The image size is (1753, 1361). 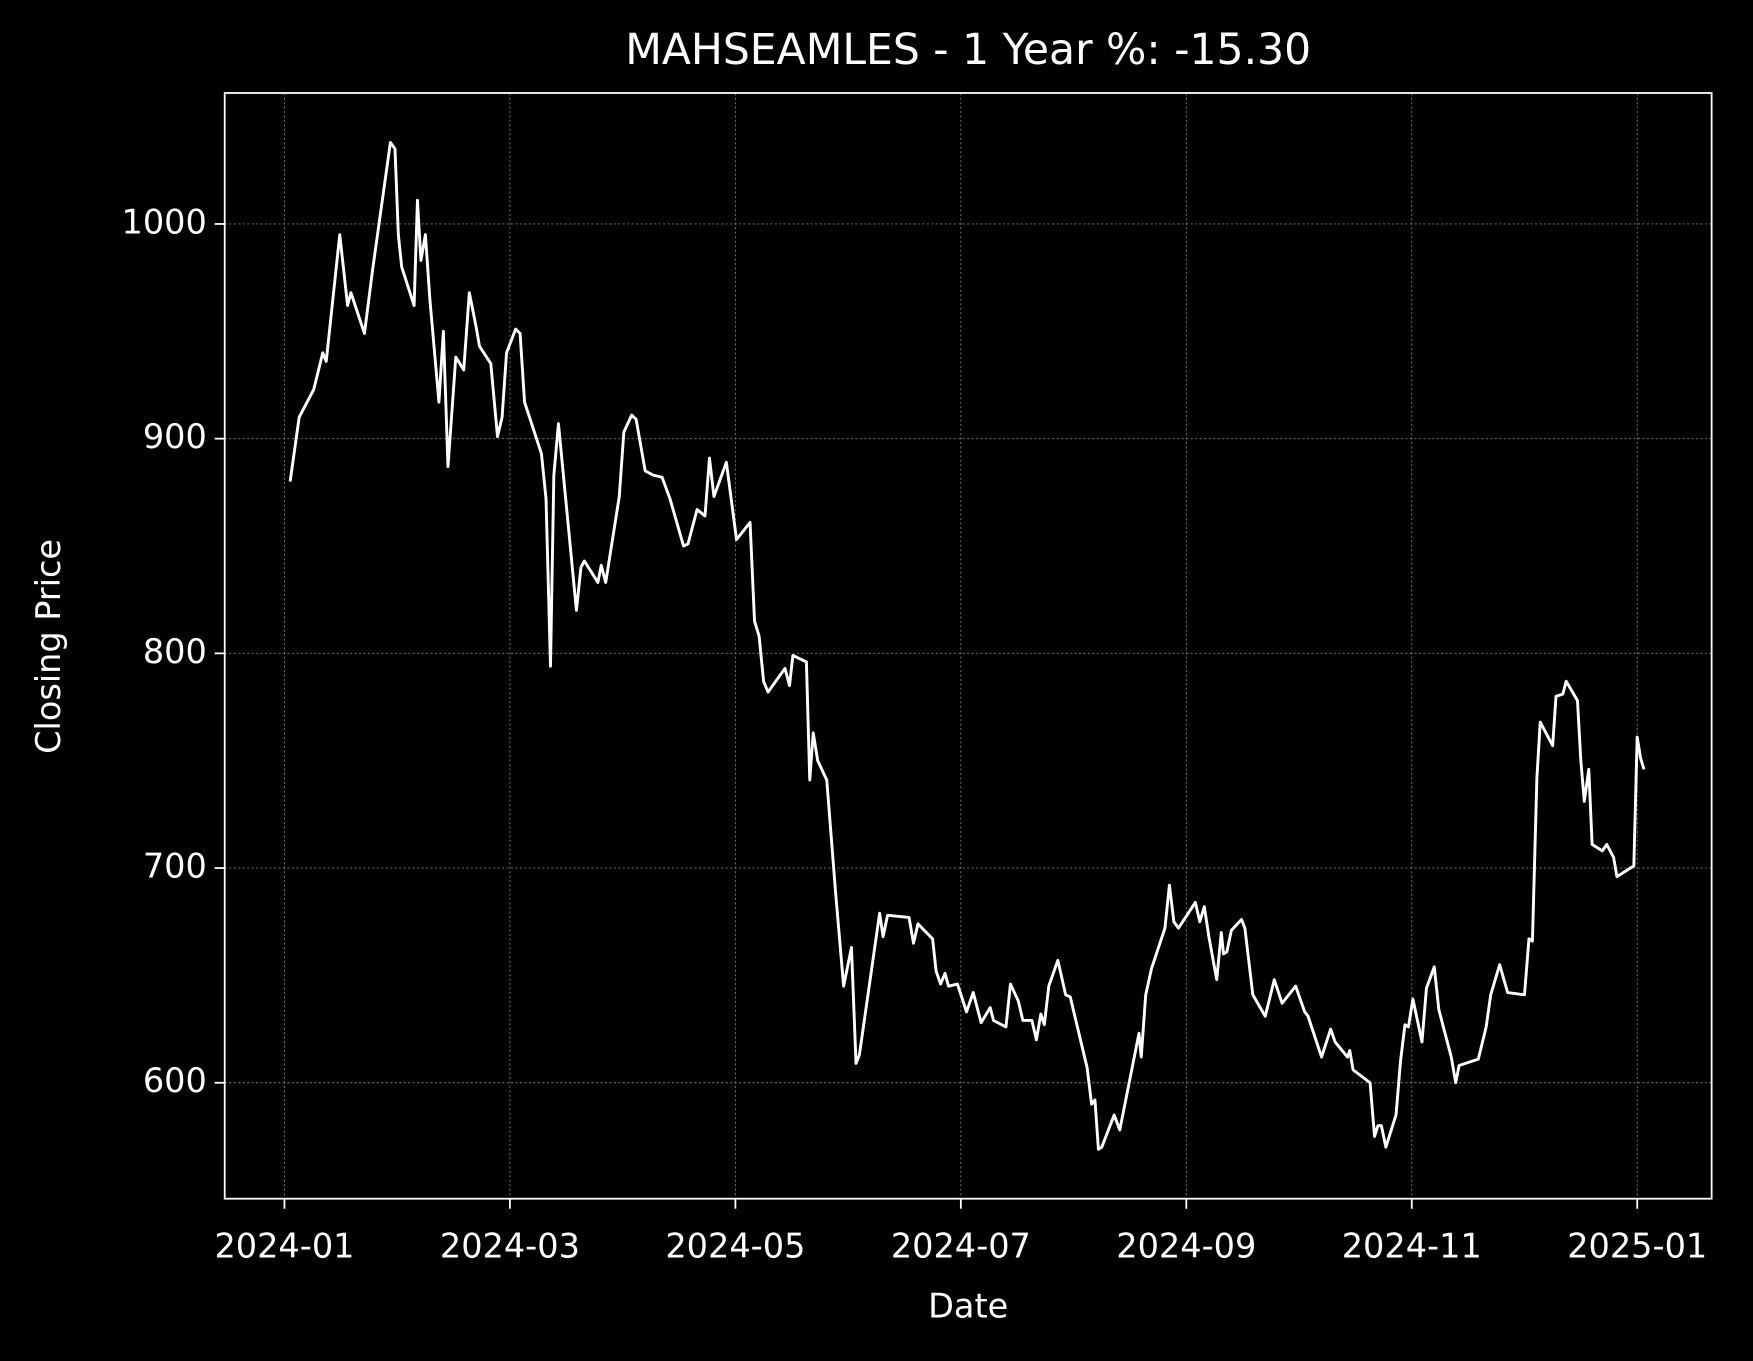 What do you see at coordinates (968, 50) in the screenshot?
I see `chart-title: MAHSEAMLES - 1 Year %: -15.30` at bounding box center [968, 50].